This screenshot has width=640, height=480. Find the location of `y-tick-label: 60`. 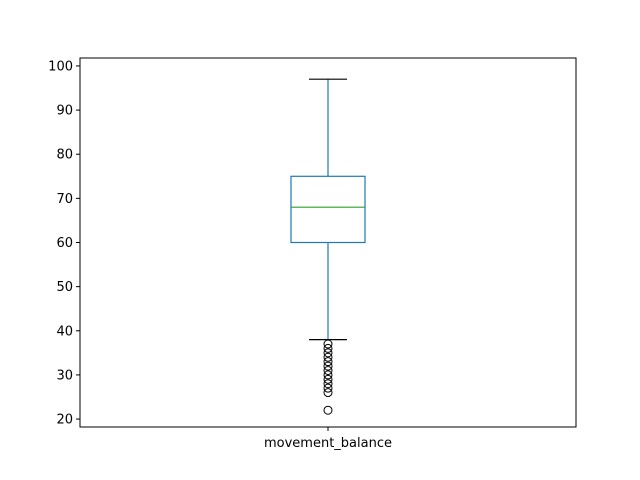

y-tick-label: 60 is located at coordinates (64, 243).